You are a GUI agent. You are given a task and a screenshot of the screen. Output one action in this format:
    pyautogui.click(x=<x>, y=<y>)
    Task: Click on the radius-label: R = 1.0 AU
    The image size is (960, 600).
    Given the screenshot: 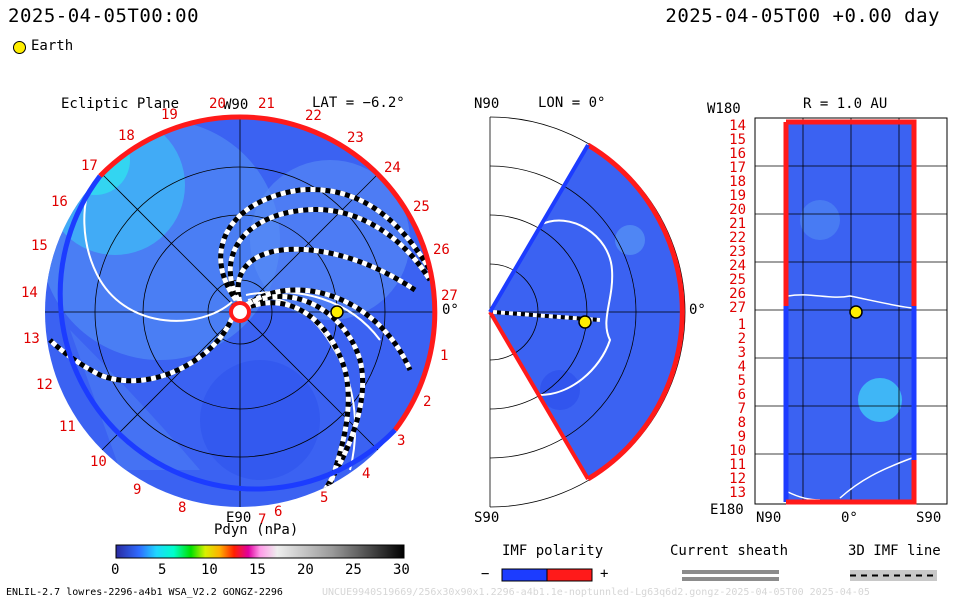 What is the action you would take?
    pyautogui.click(x=845, y=104)
    